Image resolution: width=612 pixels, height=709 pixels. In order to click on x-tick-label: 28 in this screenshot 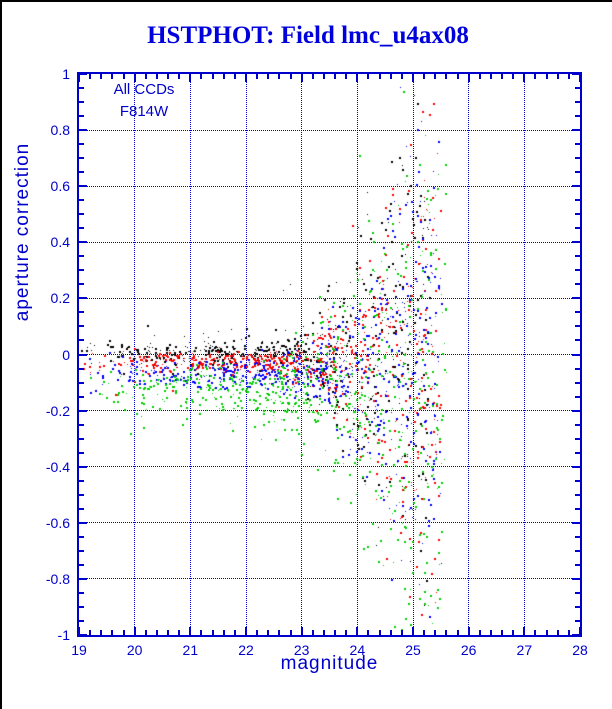, I will do `click(580, 650)`.